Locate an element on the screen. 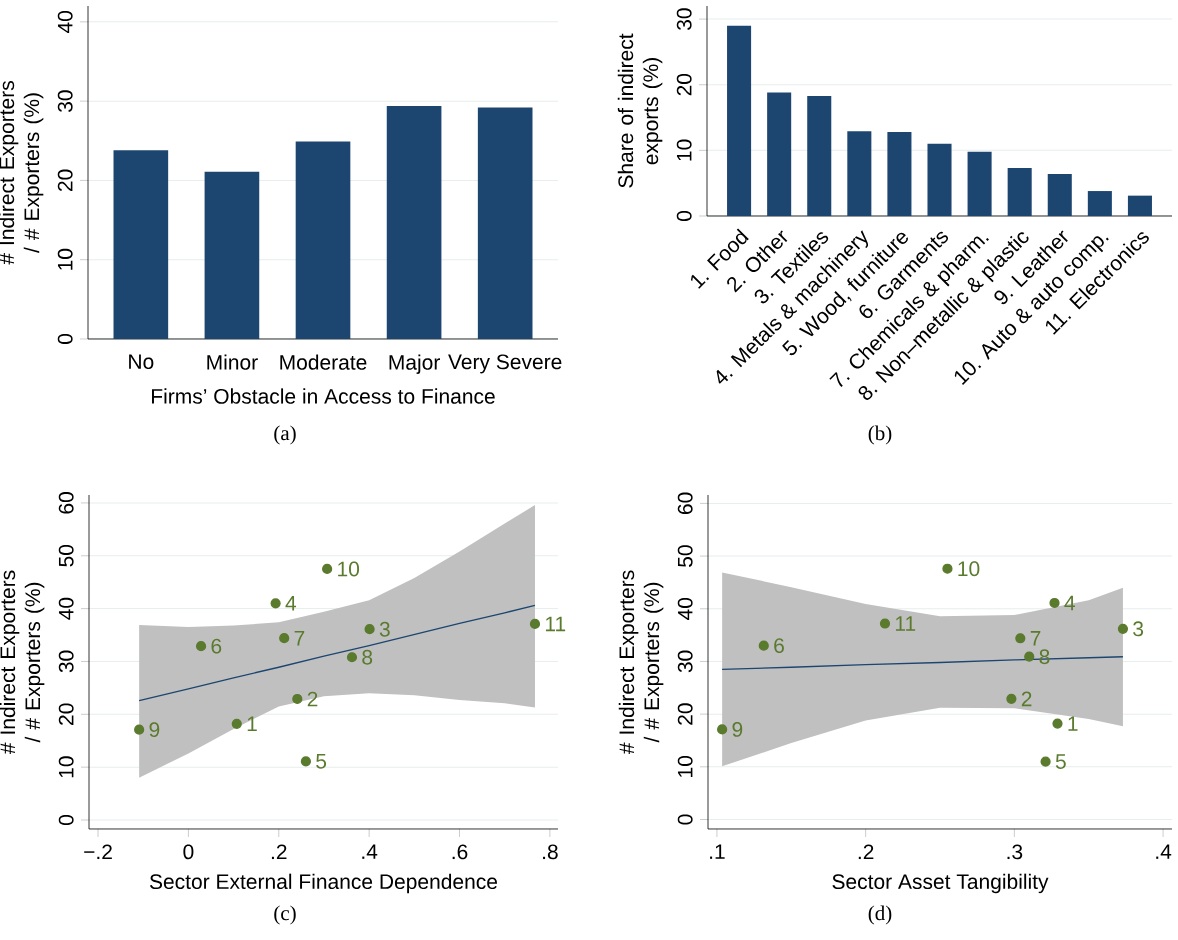  x-tick-label: .1 is located at coordinates (717, 851).